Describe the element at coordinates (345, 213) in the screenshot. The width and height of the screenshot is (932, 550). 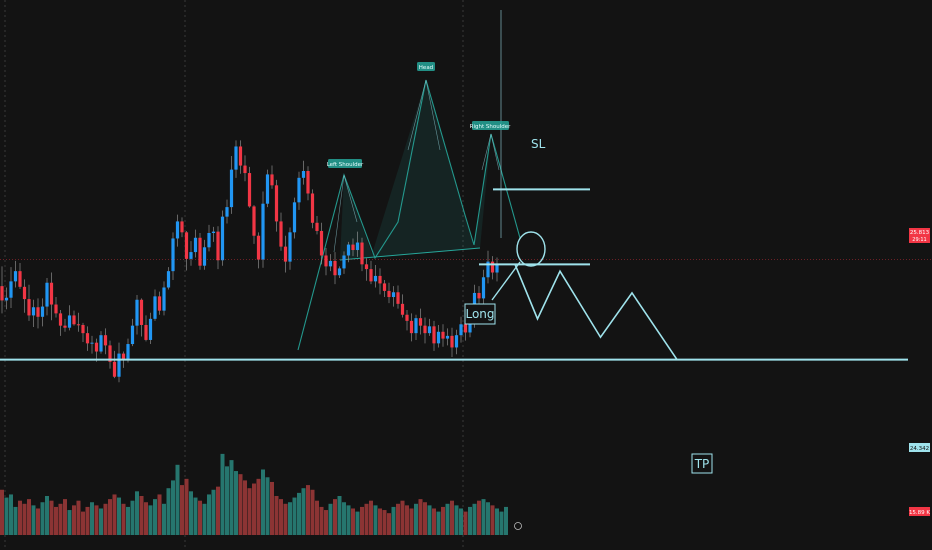
I see `left-shoulder-apex` at that location.